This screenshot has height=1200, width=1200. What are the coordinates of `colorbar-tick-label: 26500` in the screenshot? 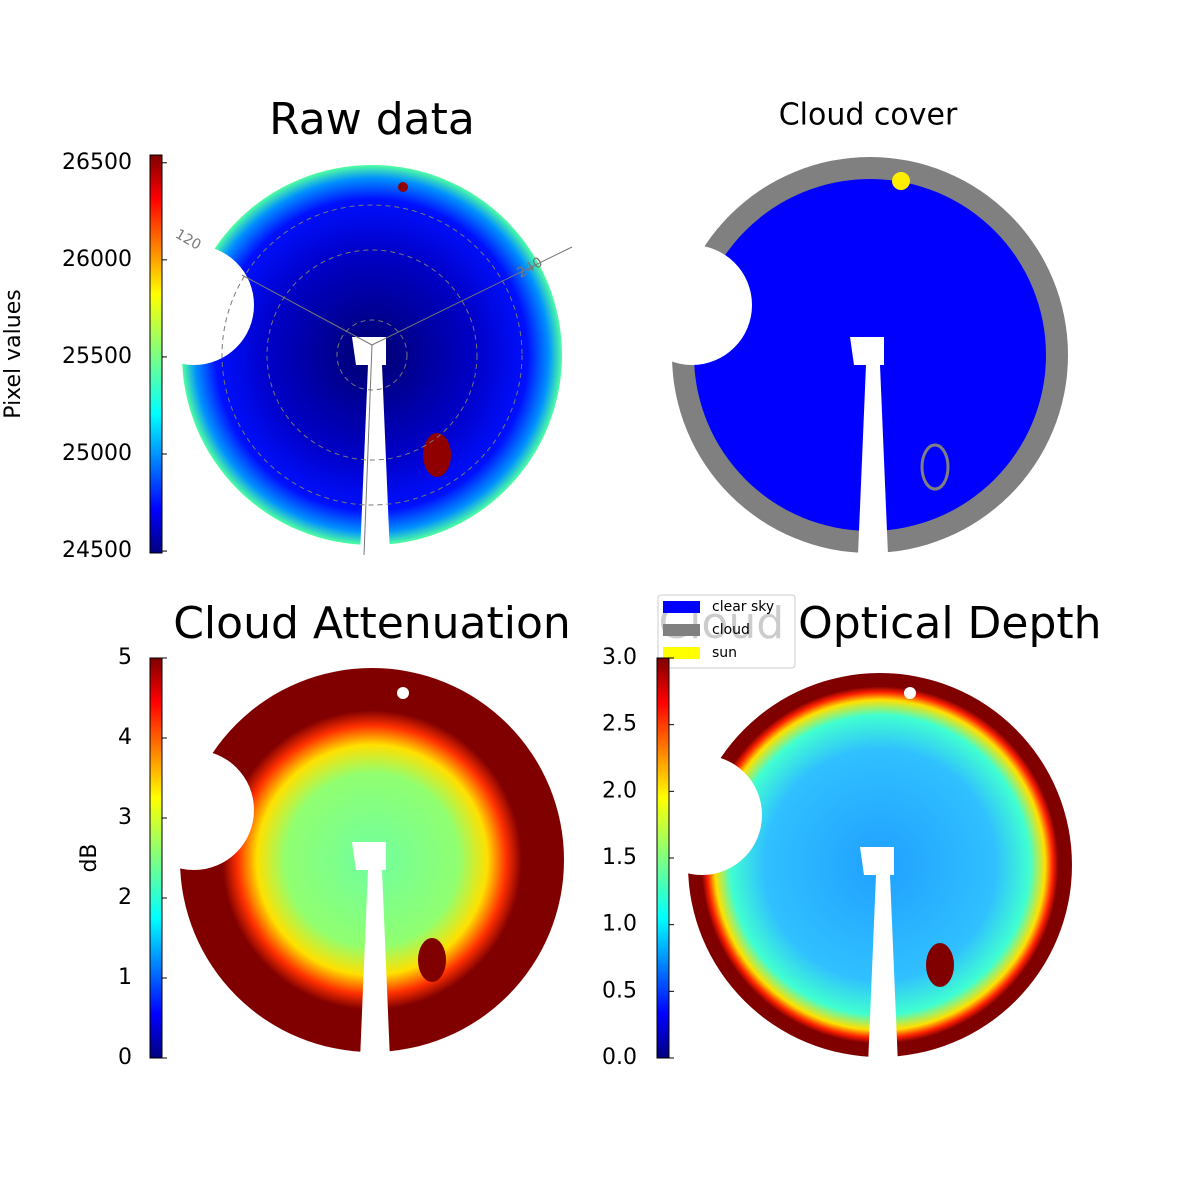 It's located at (97, 162).